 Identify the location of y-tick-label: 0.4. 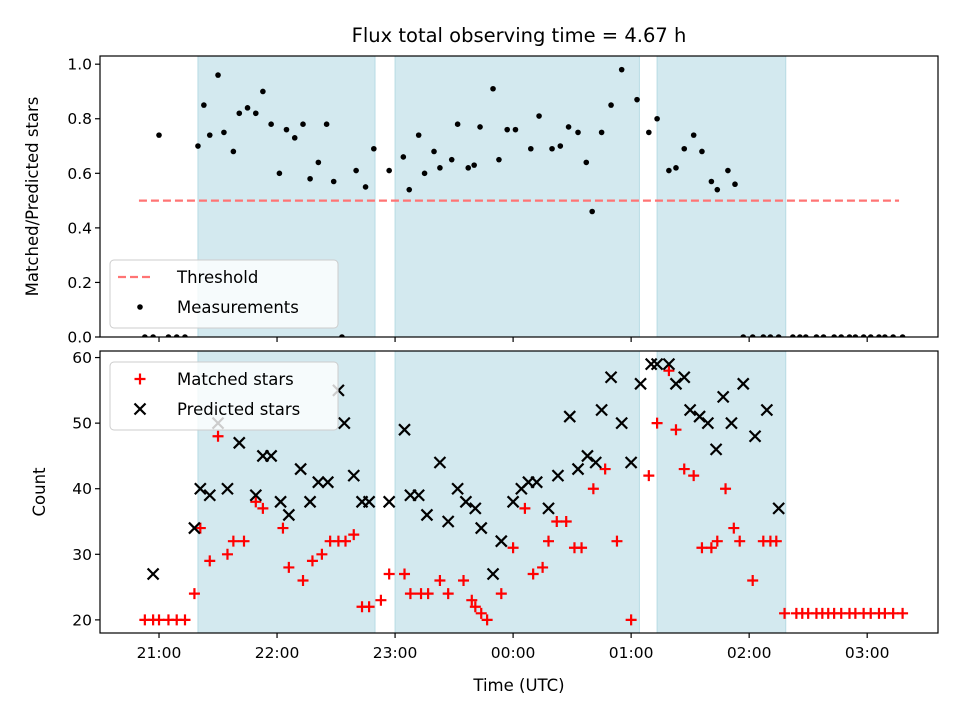
(79, 228).